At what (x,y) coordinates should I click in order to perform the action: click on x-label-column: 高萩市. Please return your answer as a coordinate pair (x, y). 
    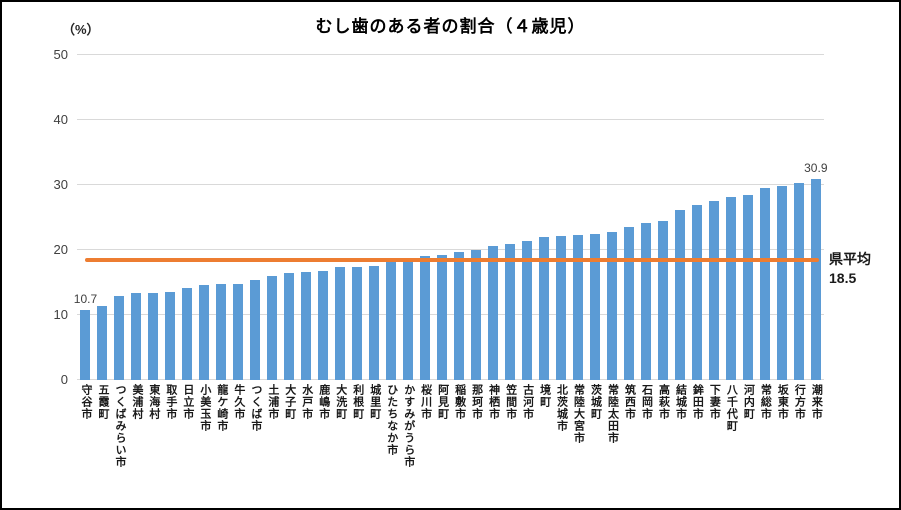
    Looking at the image, I should click on (662, 402).